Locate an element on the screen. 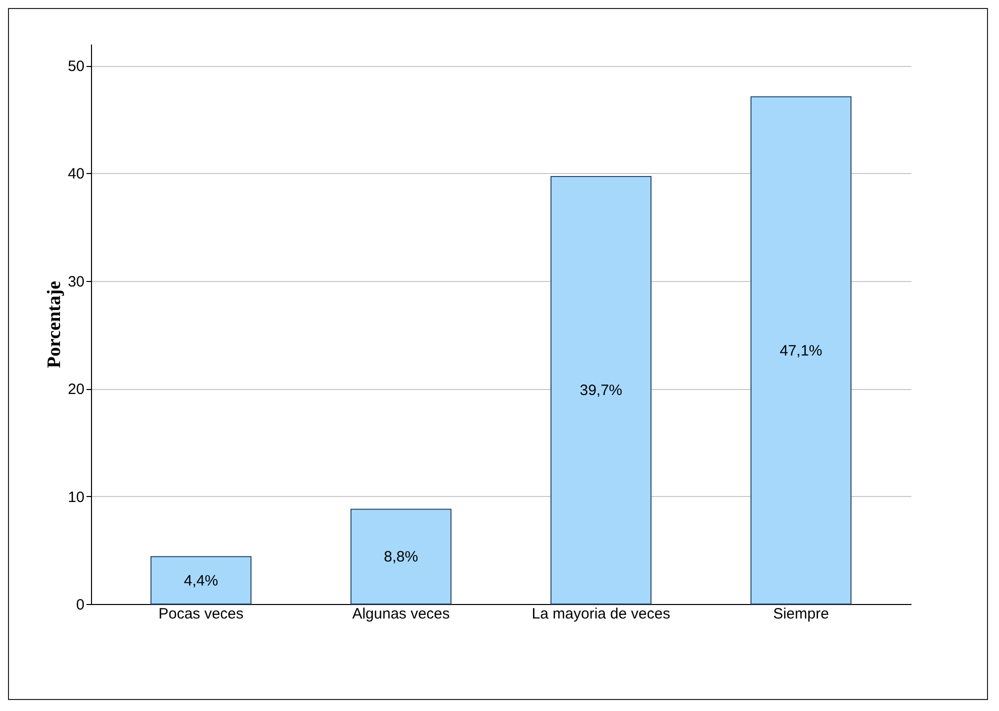 This screenshot has height=711, width=999. y-tick-label: 40 is located at coordinates (76, 174).